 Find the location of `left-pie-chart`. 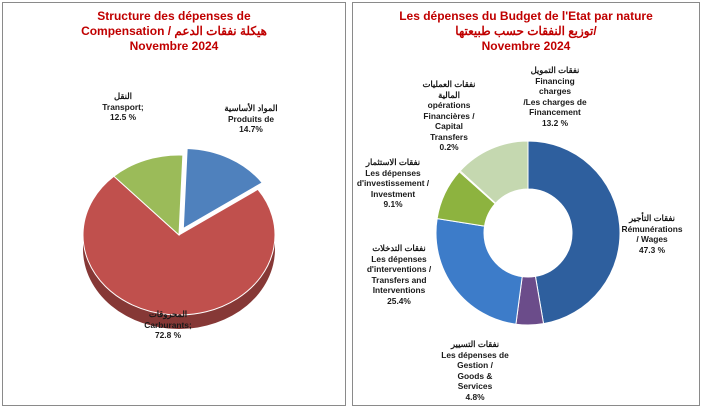

left-pie-chart is located at coordinates (179, 238).